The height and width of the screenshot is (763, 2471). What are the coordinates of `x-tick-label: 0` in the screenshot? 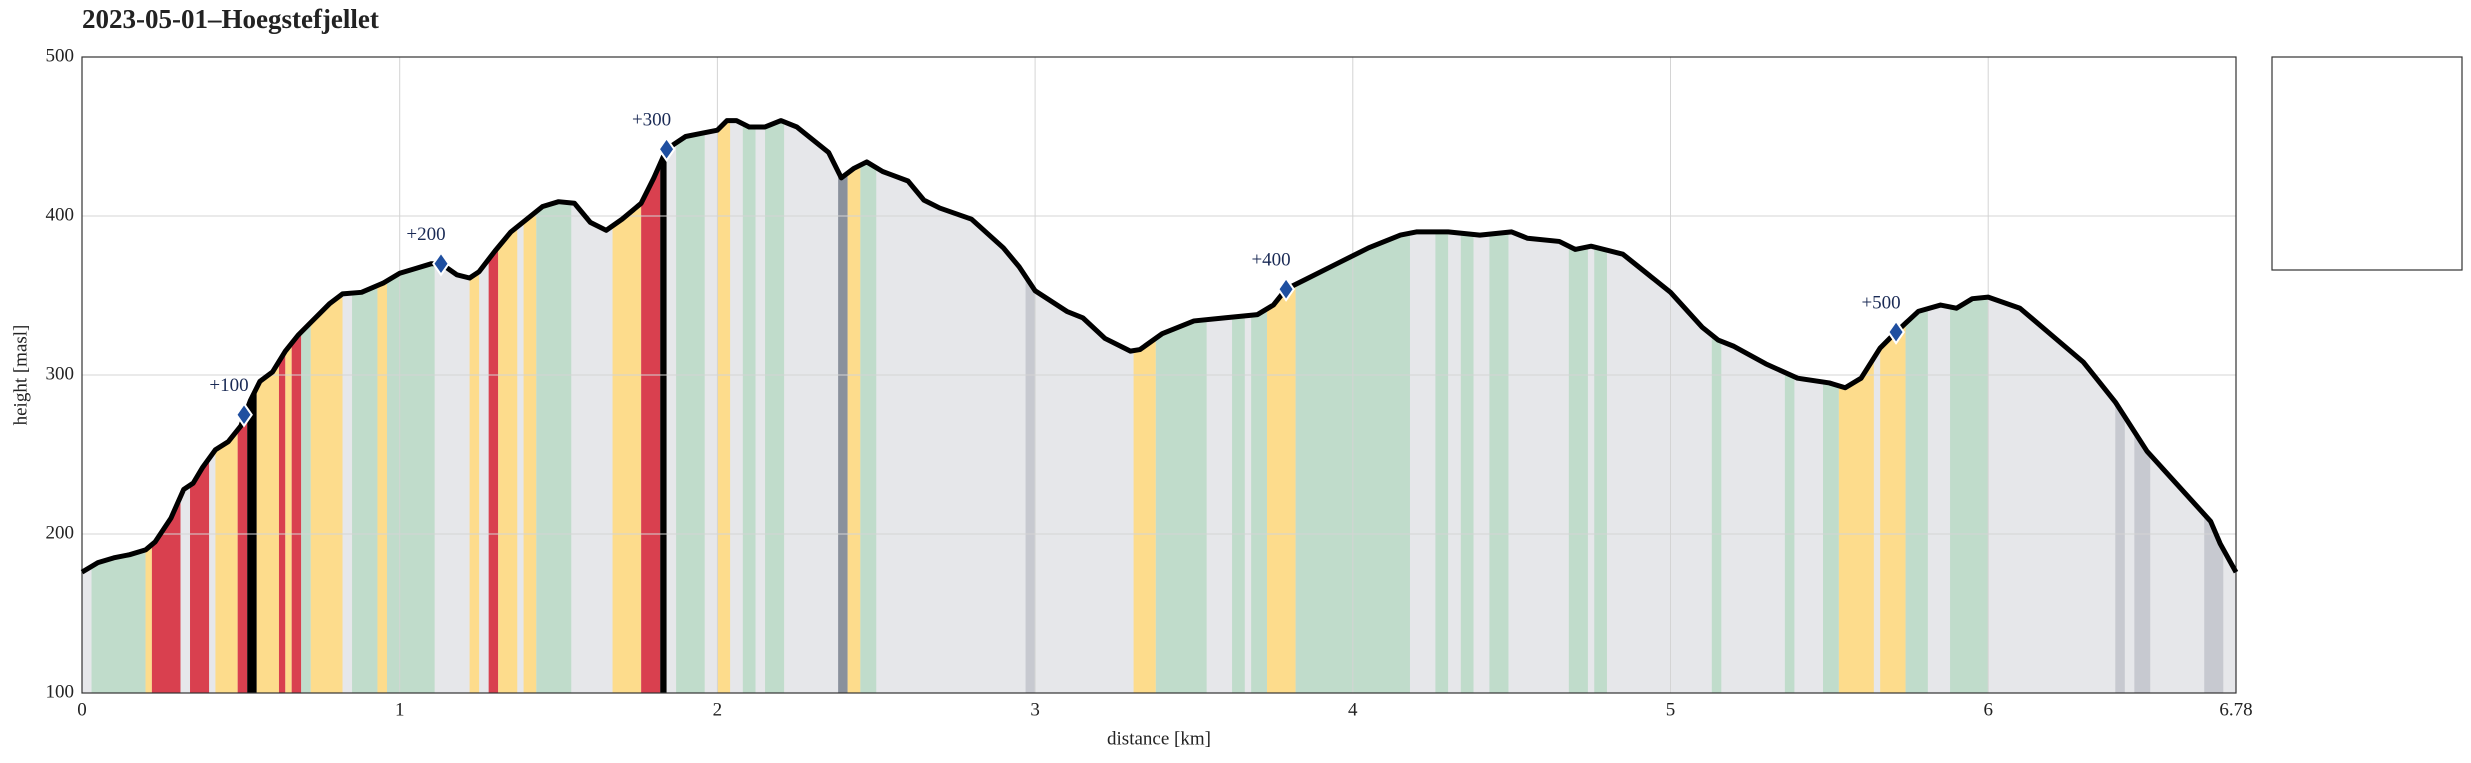 It's located at (82, 709).